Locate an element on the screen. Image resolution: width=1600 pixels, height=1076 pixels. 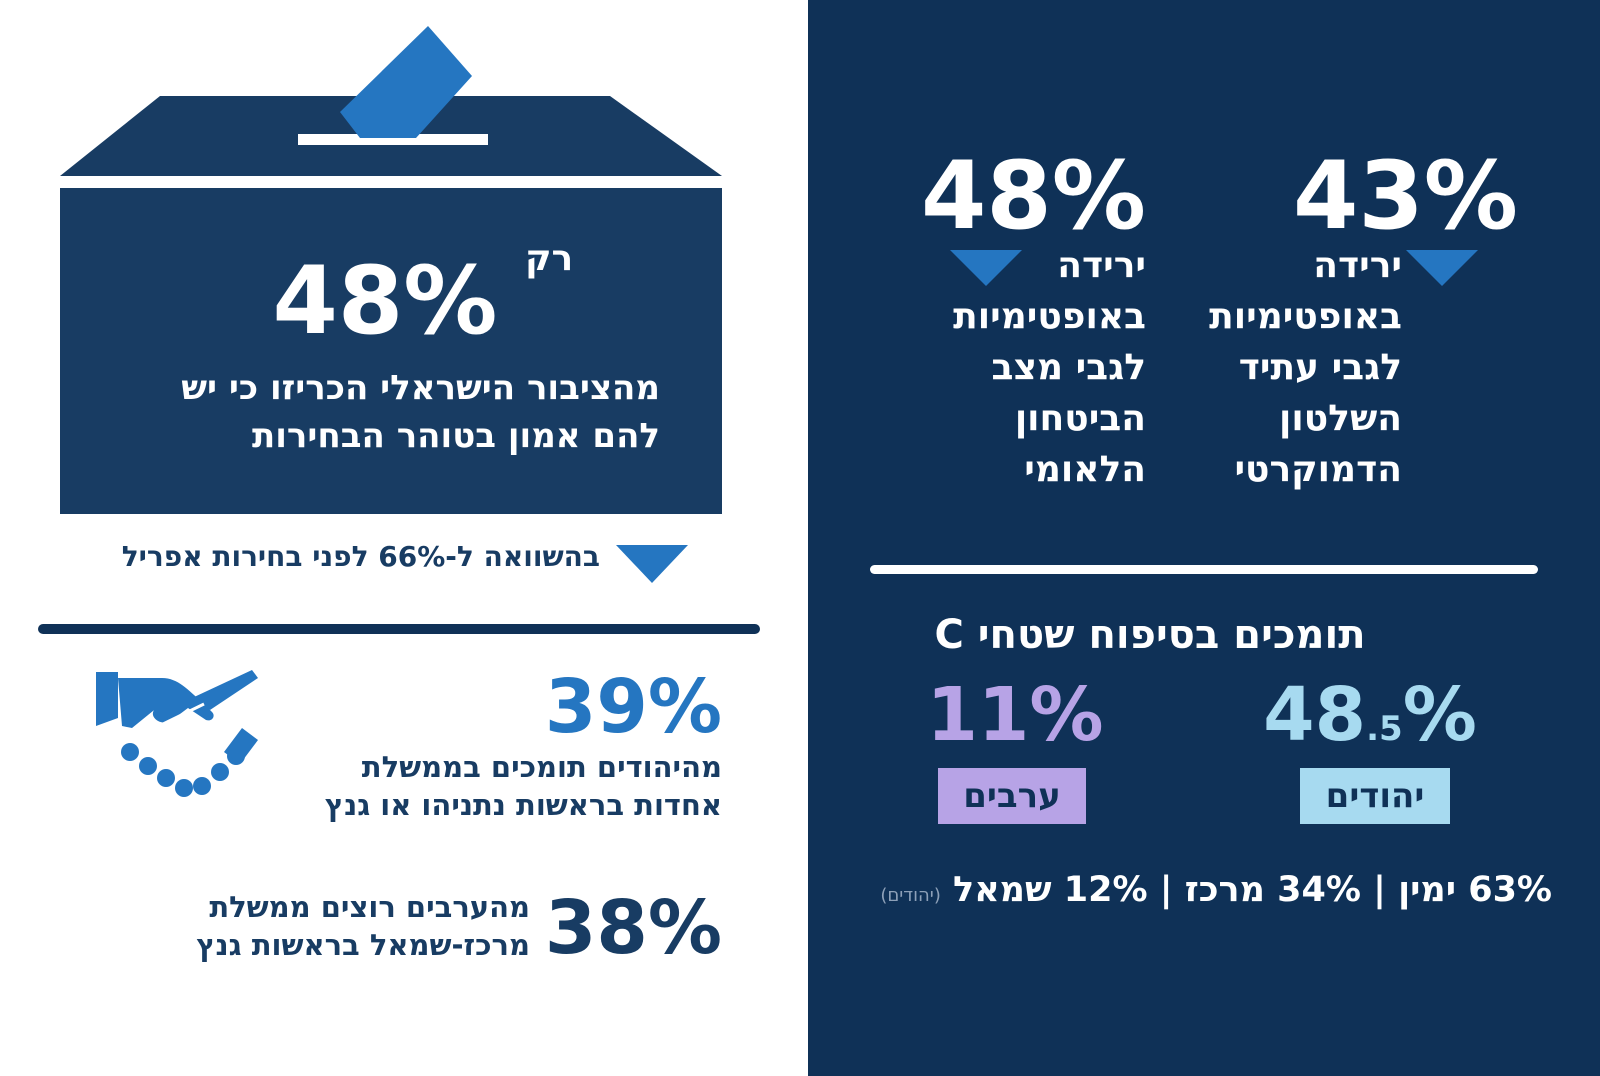
political-breakdown: 63% ימין | 34% מרכז | 12% שמאל (יהודים) is located at coordinates (1196, 890).